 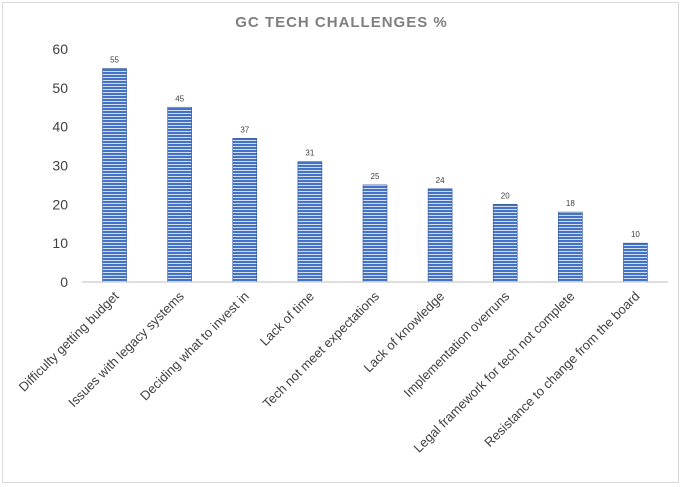 What do you see at coordinates (457, 344) in the screenshot?
I see `x-tick-label: Implementation overruns` at bounding box center [457, 344].